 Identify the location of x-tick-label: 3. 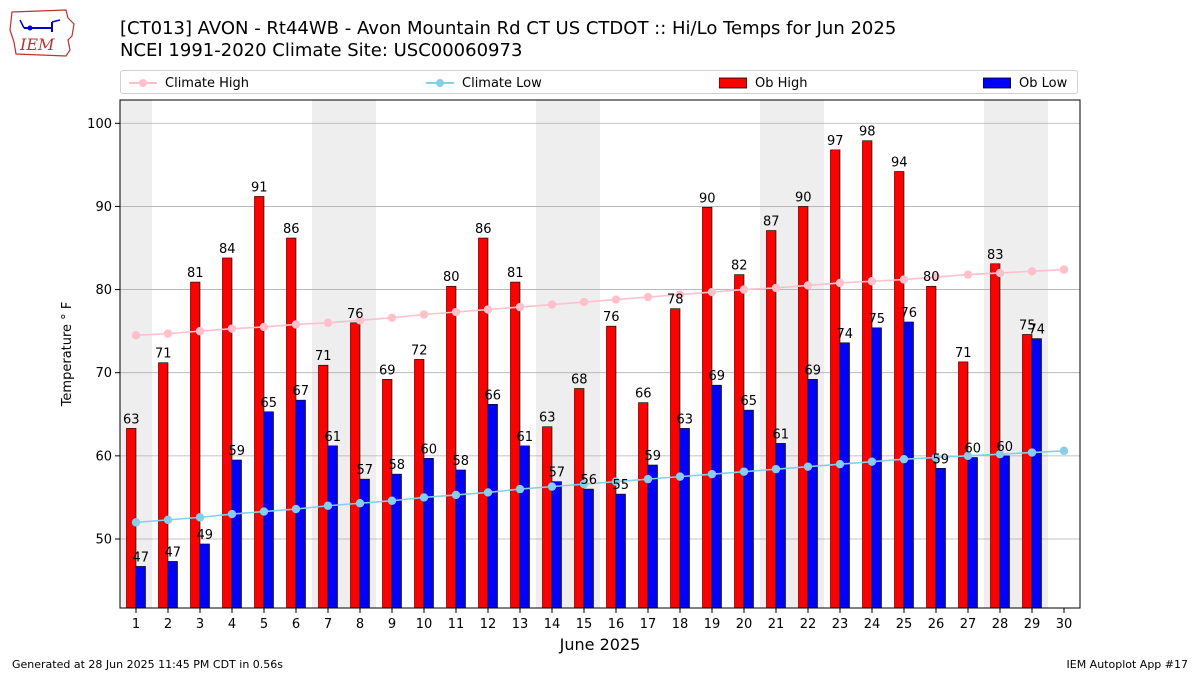
(200, 624).